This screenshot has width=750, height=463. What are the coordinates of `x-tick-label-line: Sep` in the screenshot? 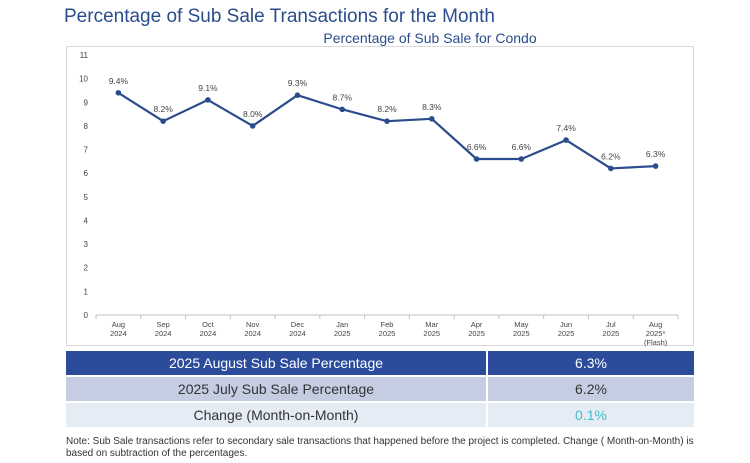 It's located at (162, 324).